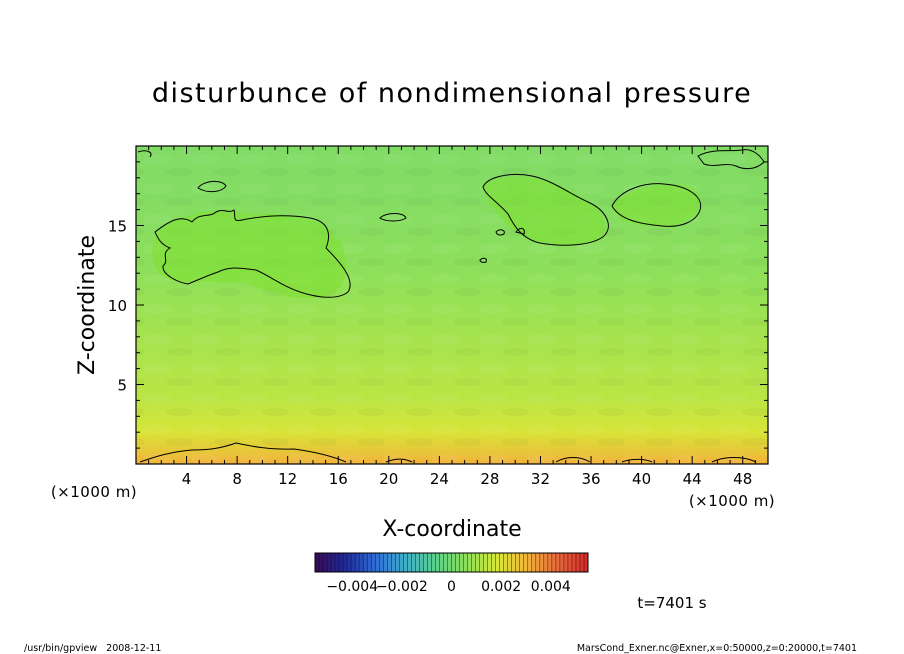 The height and width of the screenshot is (654, 904). Describe the element at coordinates (122, 386) in the screenshot. I see `y-tick-label: 5` at that location.